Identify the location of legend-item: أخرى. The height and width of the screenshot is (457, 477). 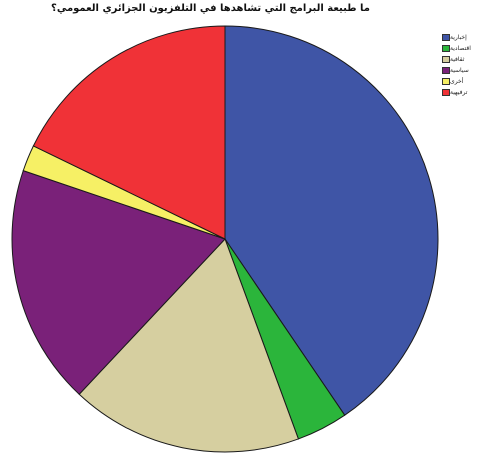
(455, 81).